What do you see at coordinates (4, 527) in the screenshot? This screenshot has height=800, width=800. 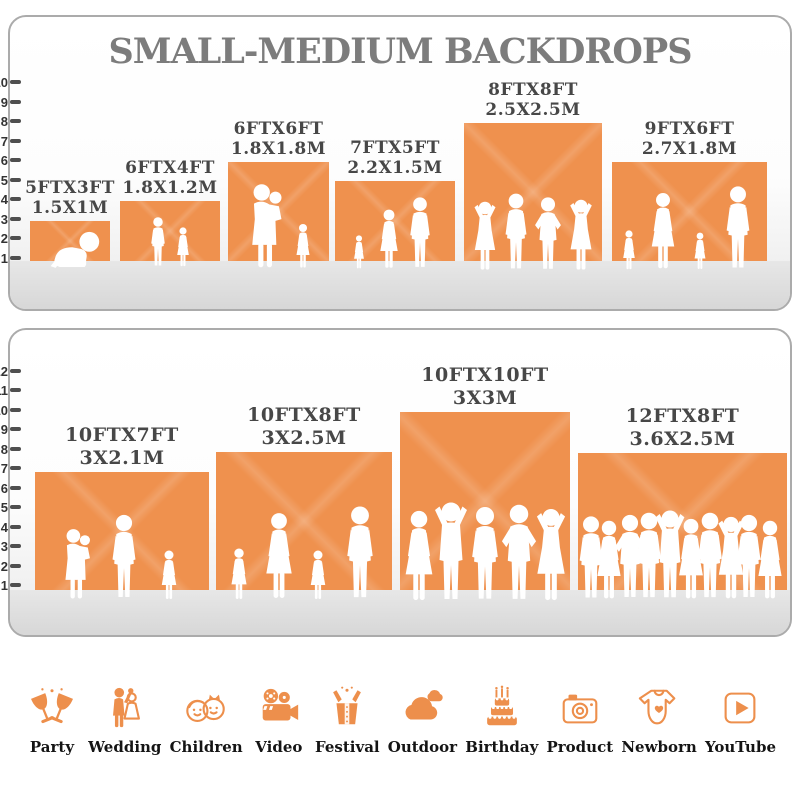 I see `ruler-number: 4` at bounding box center [4, 527].